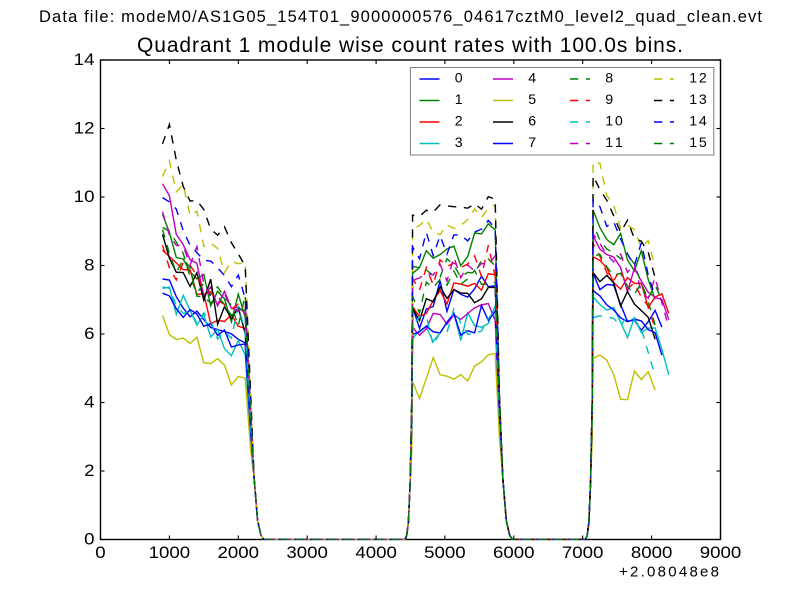 The width and height of the screenshot is (800, 600). I want to click on svg-text: 7000, so click(583, 552).